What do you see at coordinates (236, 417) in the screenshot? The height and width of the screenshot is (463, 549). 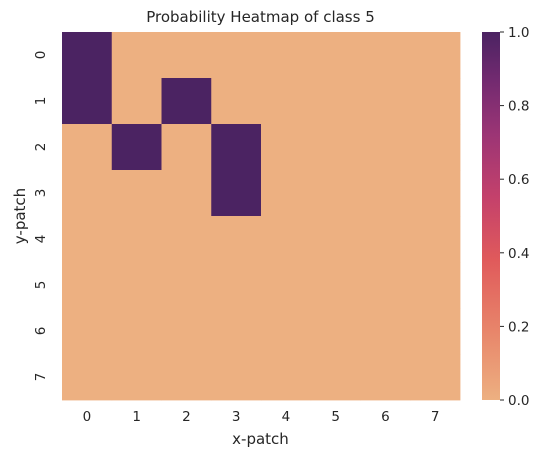 I see `x-tick-label: 3` at bounding box center [236, 417].